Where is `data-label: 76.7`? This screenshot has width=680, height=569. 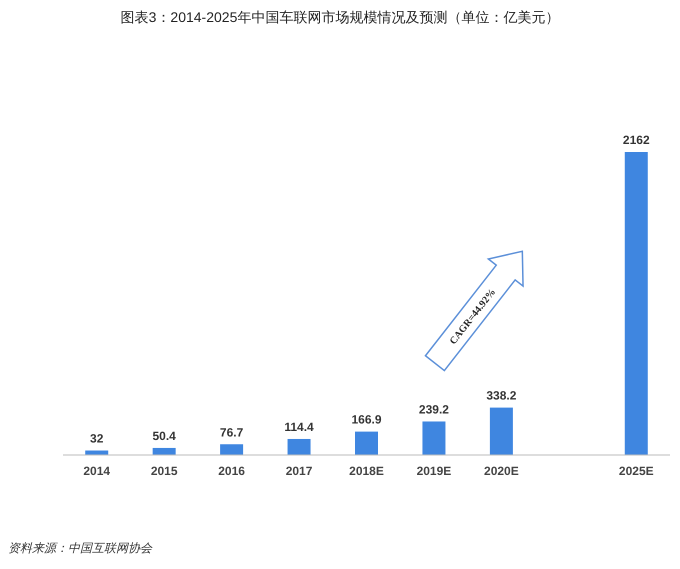 data-label: 76.7 is located at coordinates (232, 432).